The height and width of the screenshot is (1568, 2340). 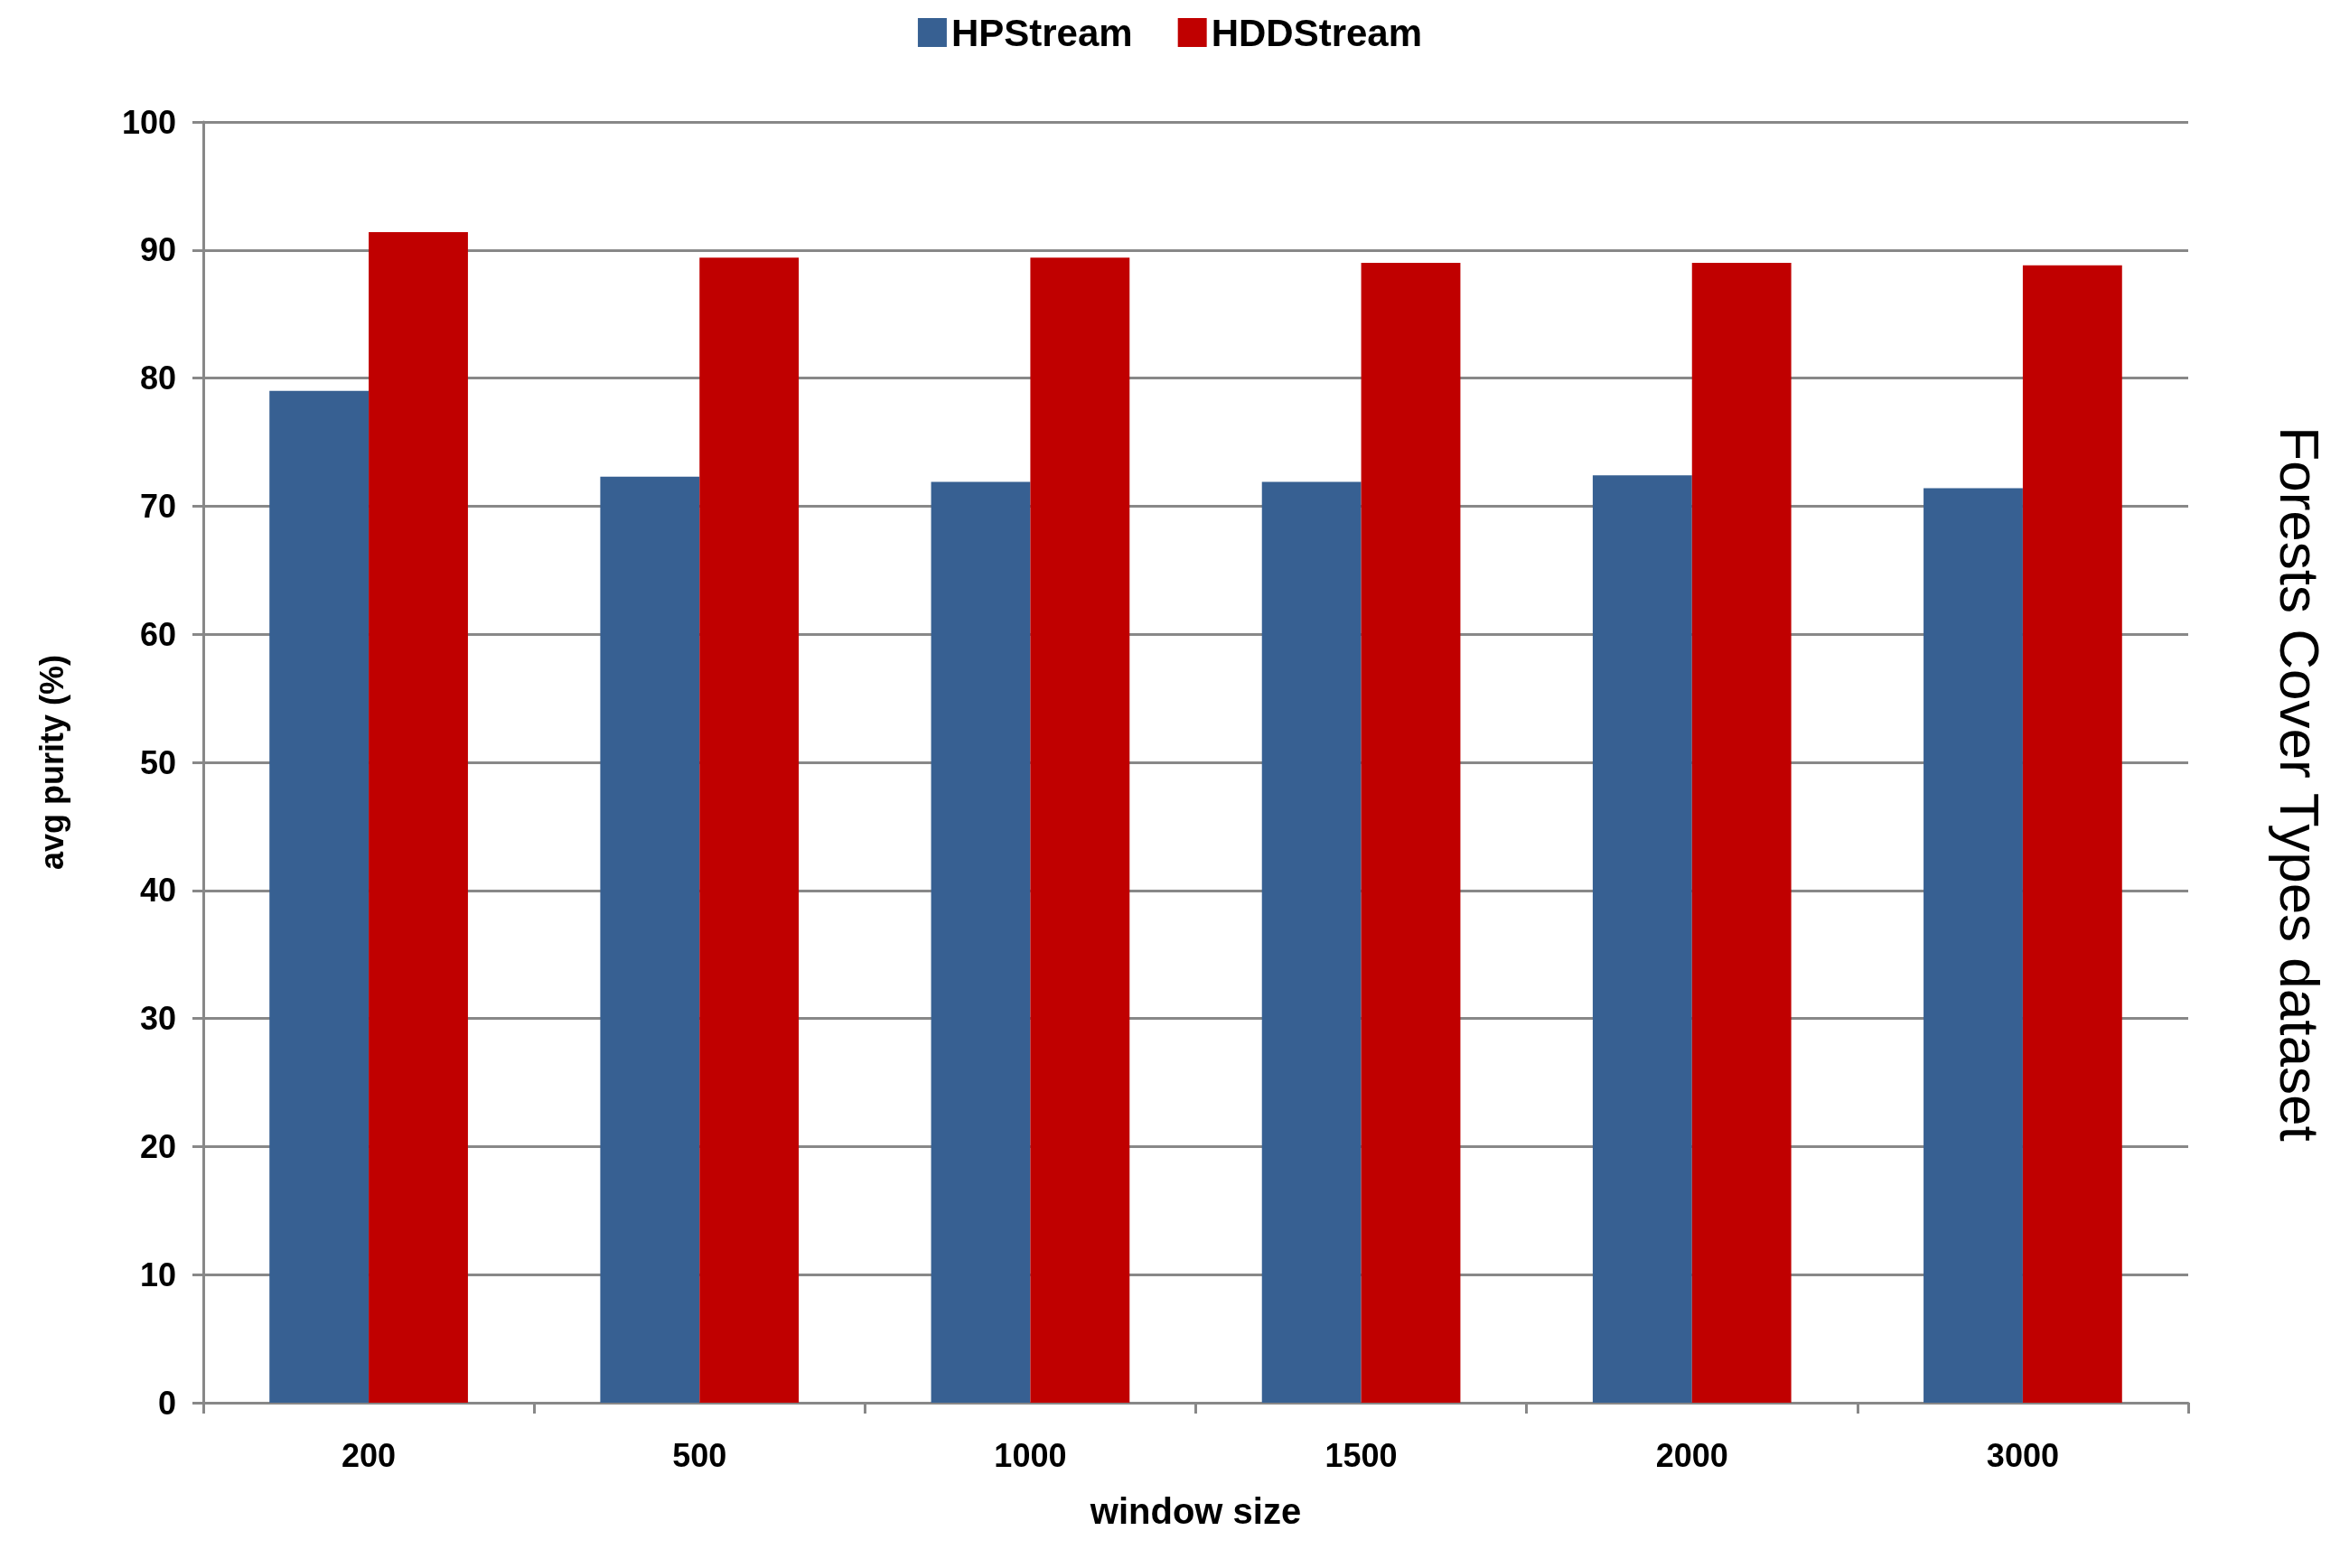 What do you see at coordinates (51, 763) in the screenshot?
I see `y-axis-title: avg purity (%)` at bounding box center [51, 763].